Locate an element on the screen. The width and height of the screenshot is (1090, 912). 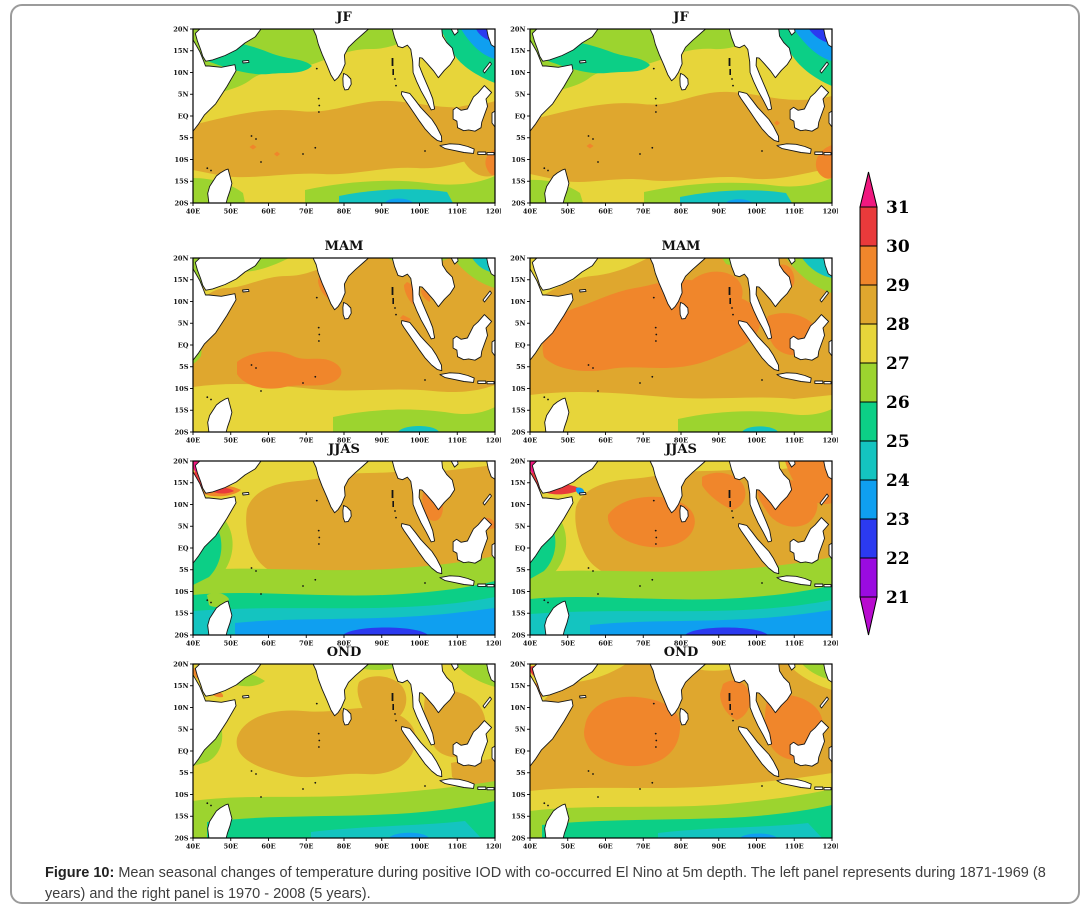
colorbar-label: 30 is located at coordinates (898, 247).